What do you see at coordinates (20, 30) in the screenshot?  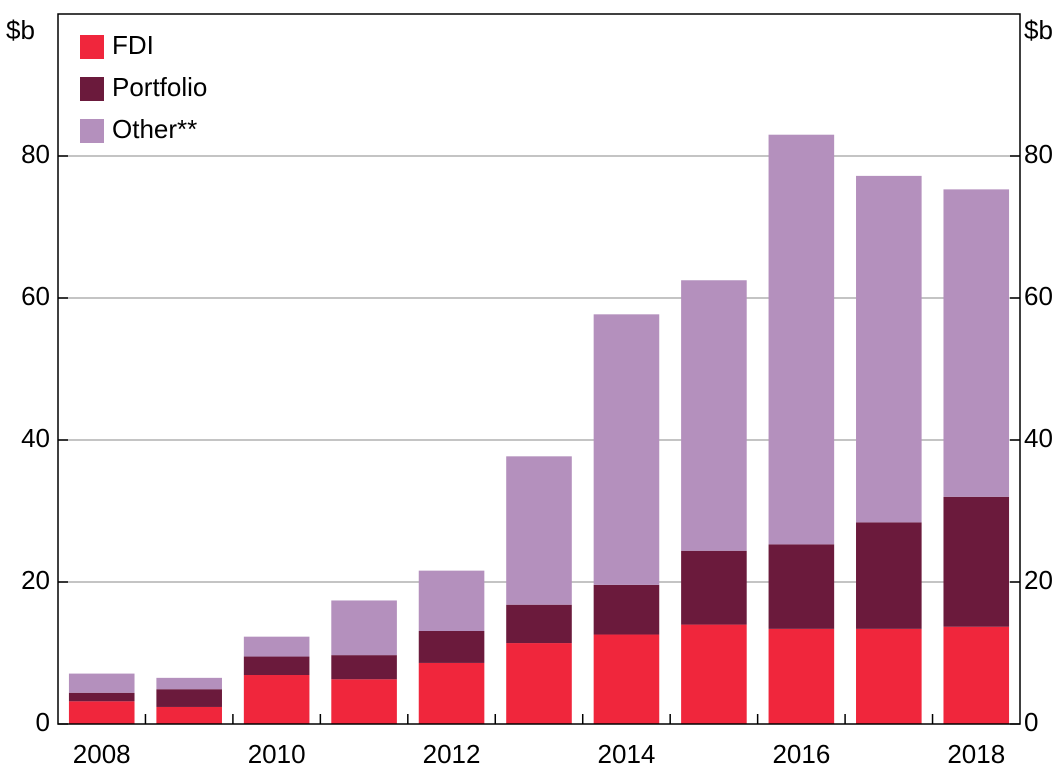 I see `y-axis-label: $b` at bounding box center [20, 30].